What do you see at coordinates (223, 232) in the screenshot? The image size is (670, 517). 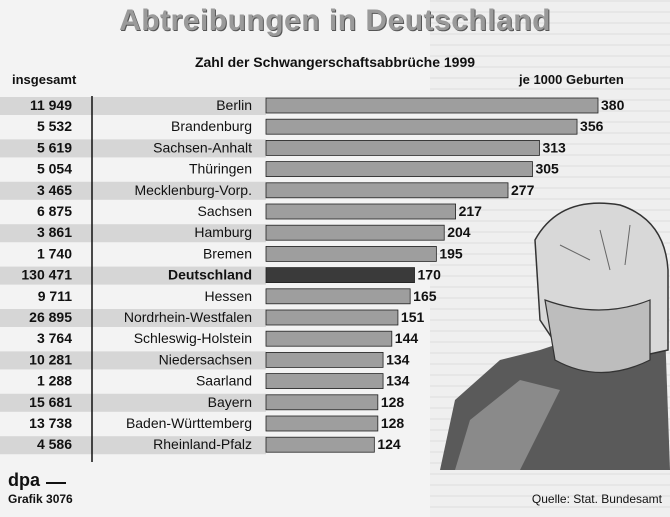 I see `category-label: Hamburg` at bounding box center [223, 232].